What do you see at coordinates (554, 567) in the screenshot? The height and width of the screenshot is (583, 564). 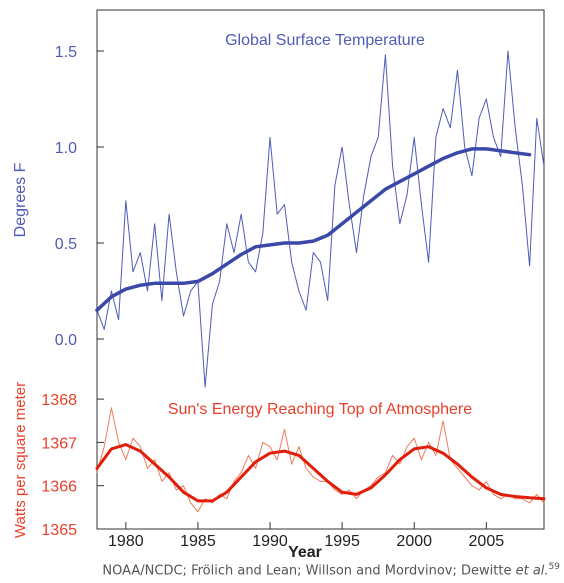 I see `caption-reference: 59` at bounding box center [554, 567].